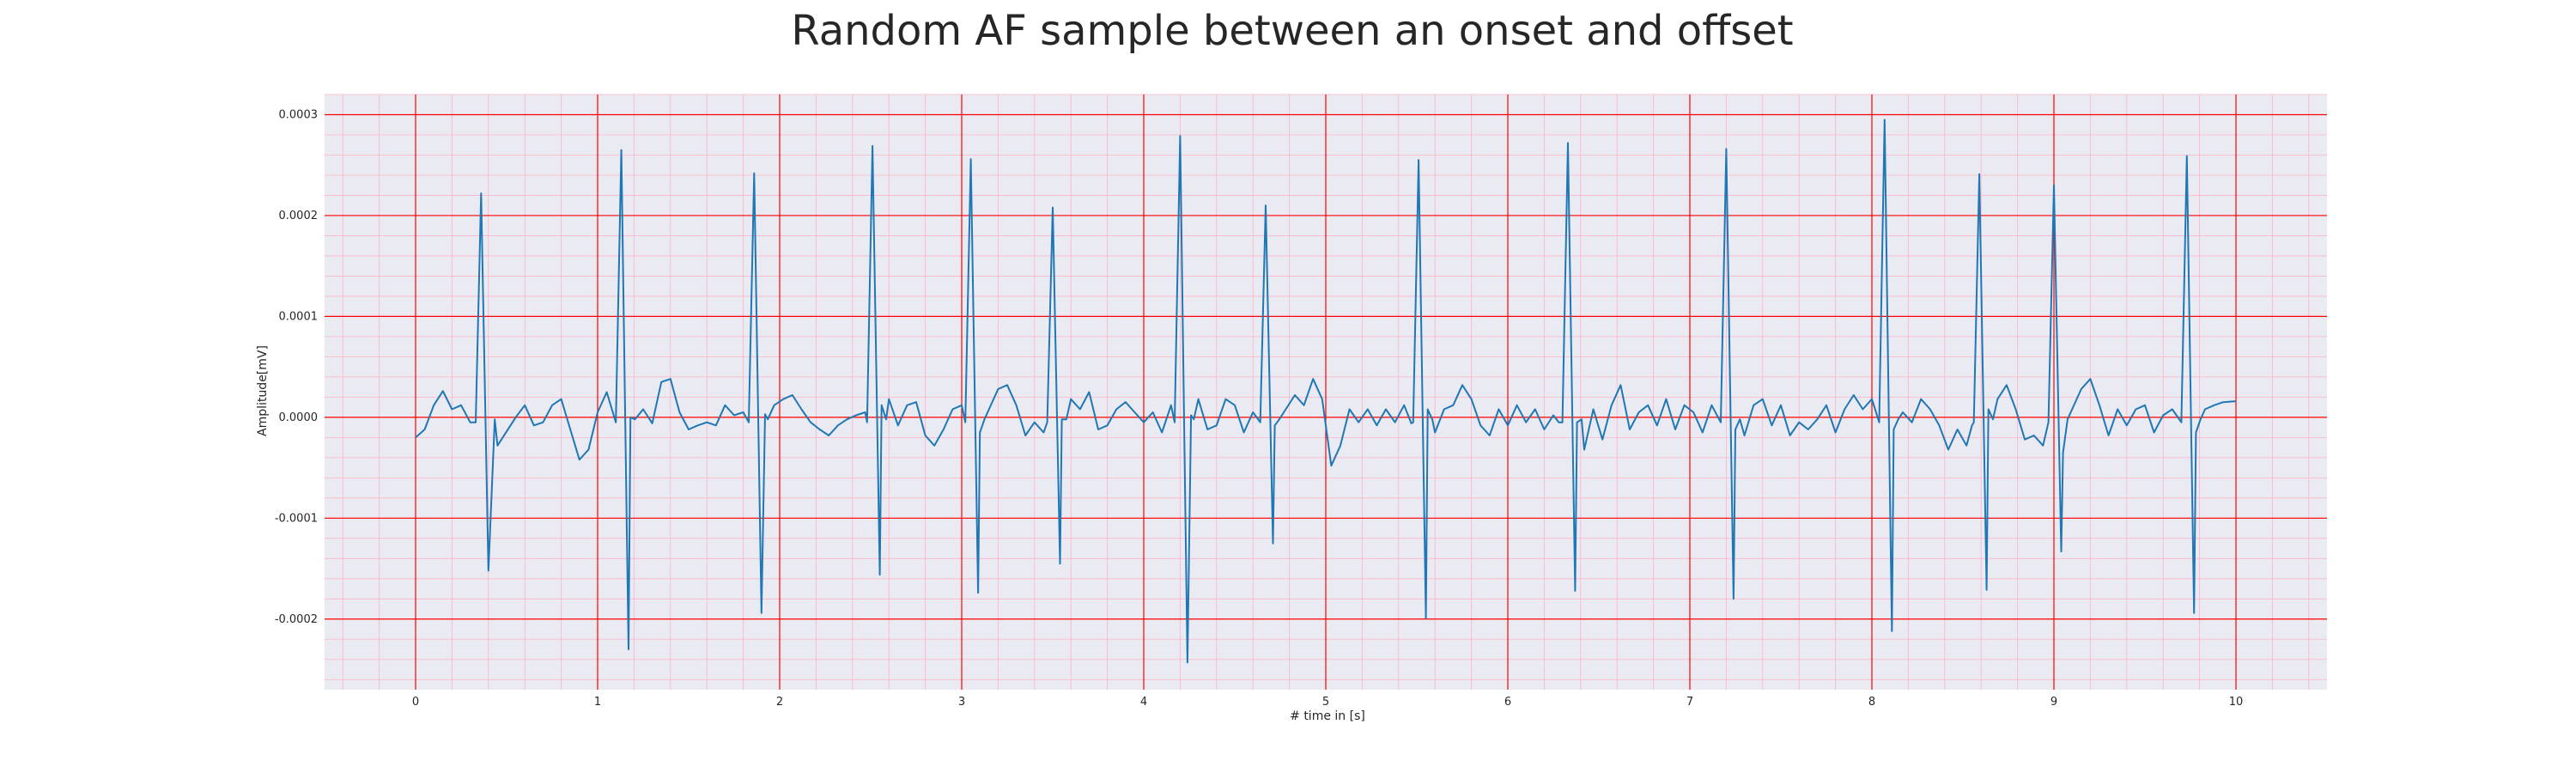 This screenshot has height=773, width=2576. What do you see at coordinates (1872, 702) in the screenshot?
I see `x-tick-label: 8` at bounding box center [1872, 702].